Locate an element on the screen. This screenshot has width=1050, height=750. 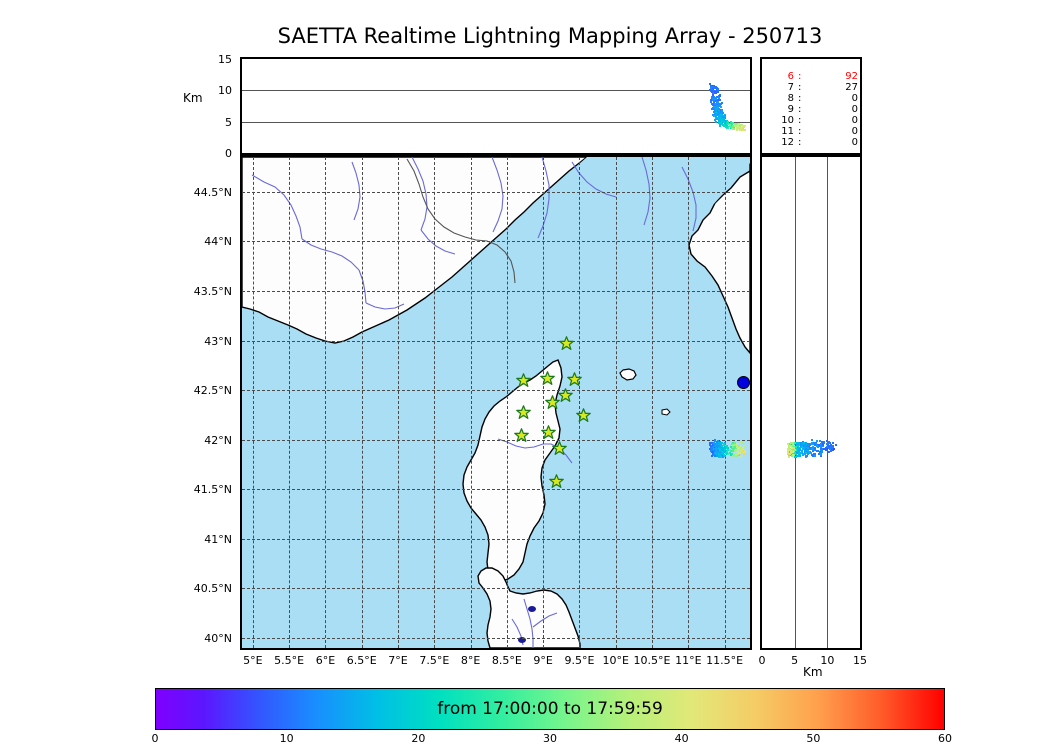
station-count-key: 8 is located at coordinates (790, 98).